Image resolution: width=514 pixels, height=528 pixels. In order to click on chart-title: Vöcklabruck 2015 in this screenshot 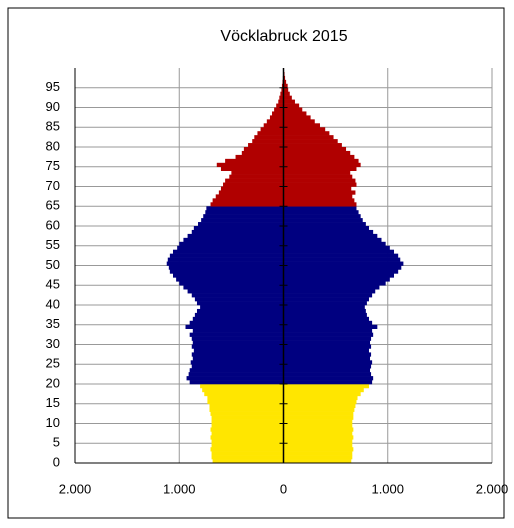, I will do `click(283, 36)`.